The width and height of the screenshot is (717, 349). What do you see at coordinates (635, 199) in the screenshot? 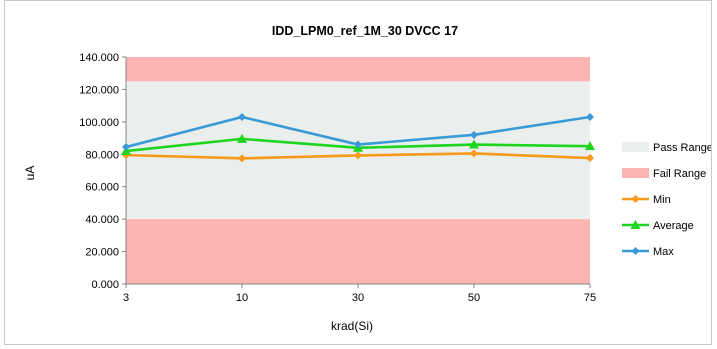
I see `legend-marker-min` at bounding box center [635, 199].